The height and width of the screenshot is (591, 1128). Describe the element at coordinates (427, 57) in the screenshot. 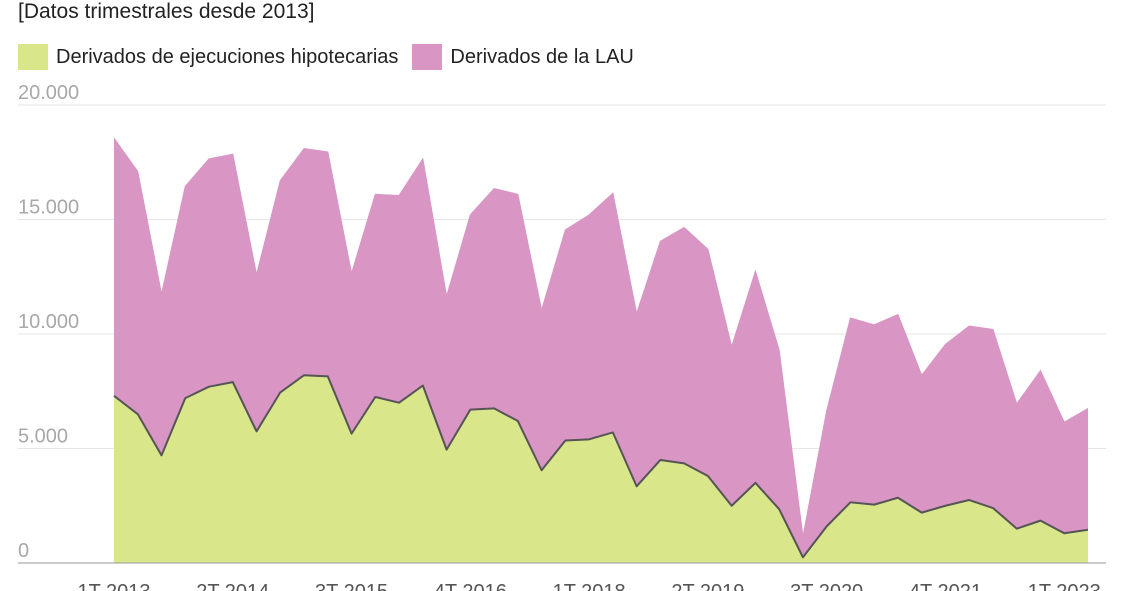

I see `legend-swatch-lau` at that location.